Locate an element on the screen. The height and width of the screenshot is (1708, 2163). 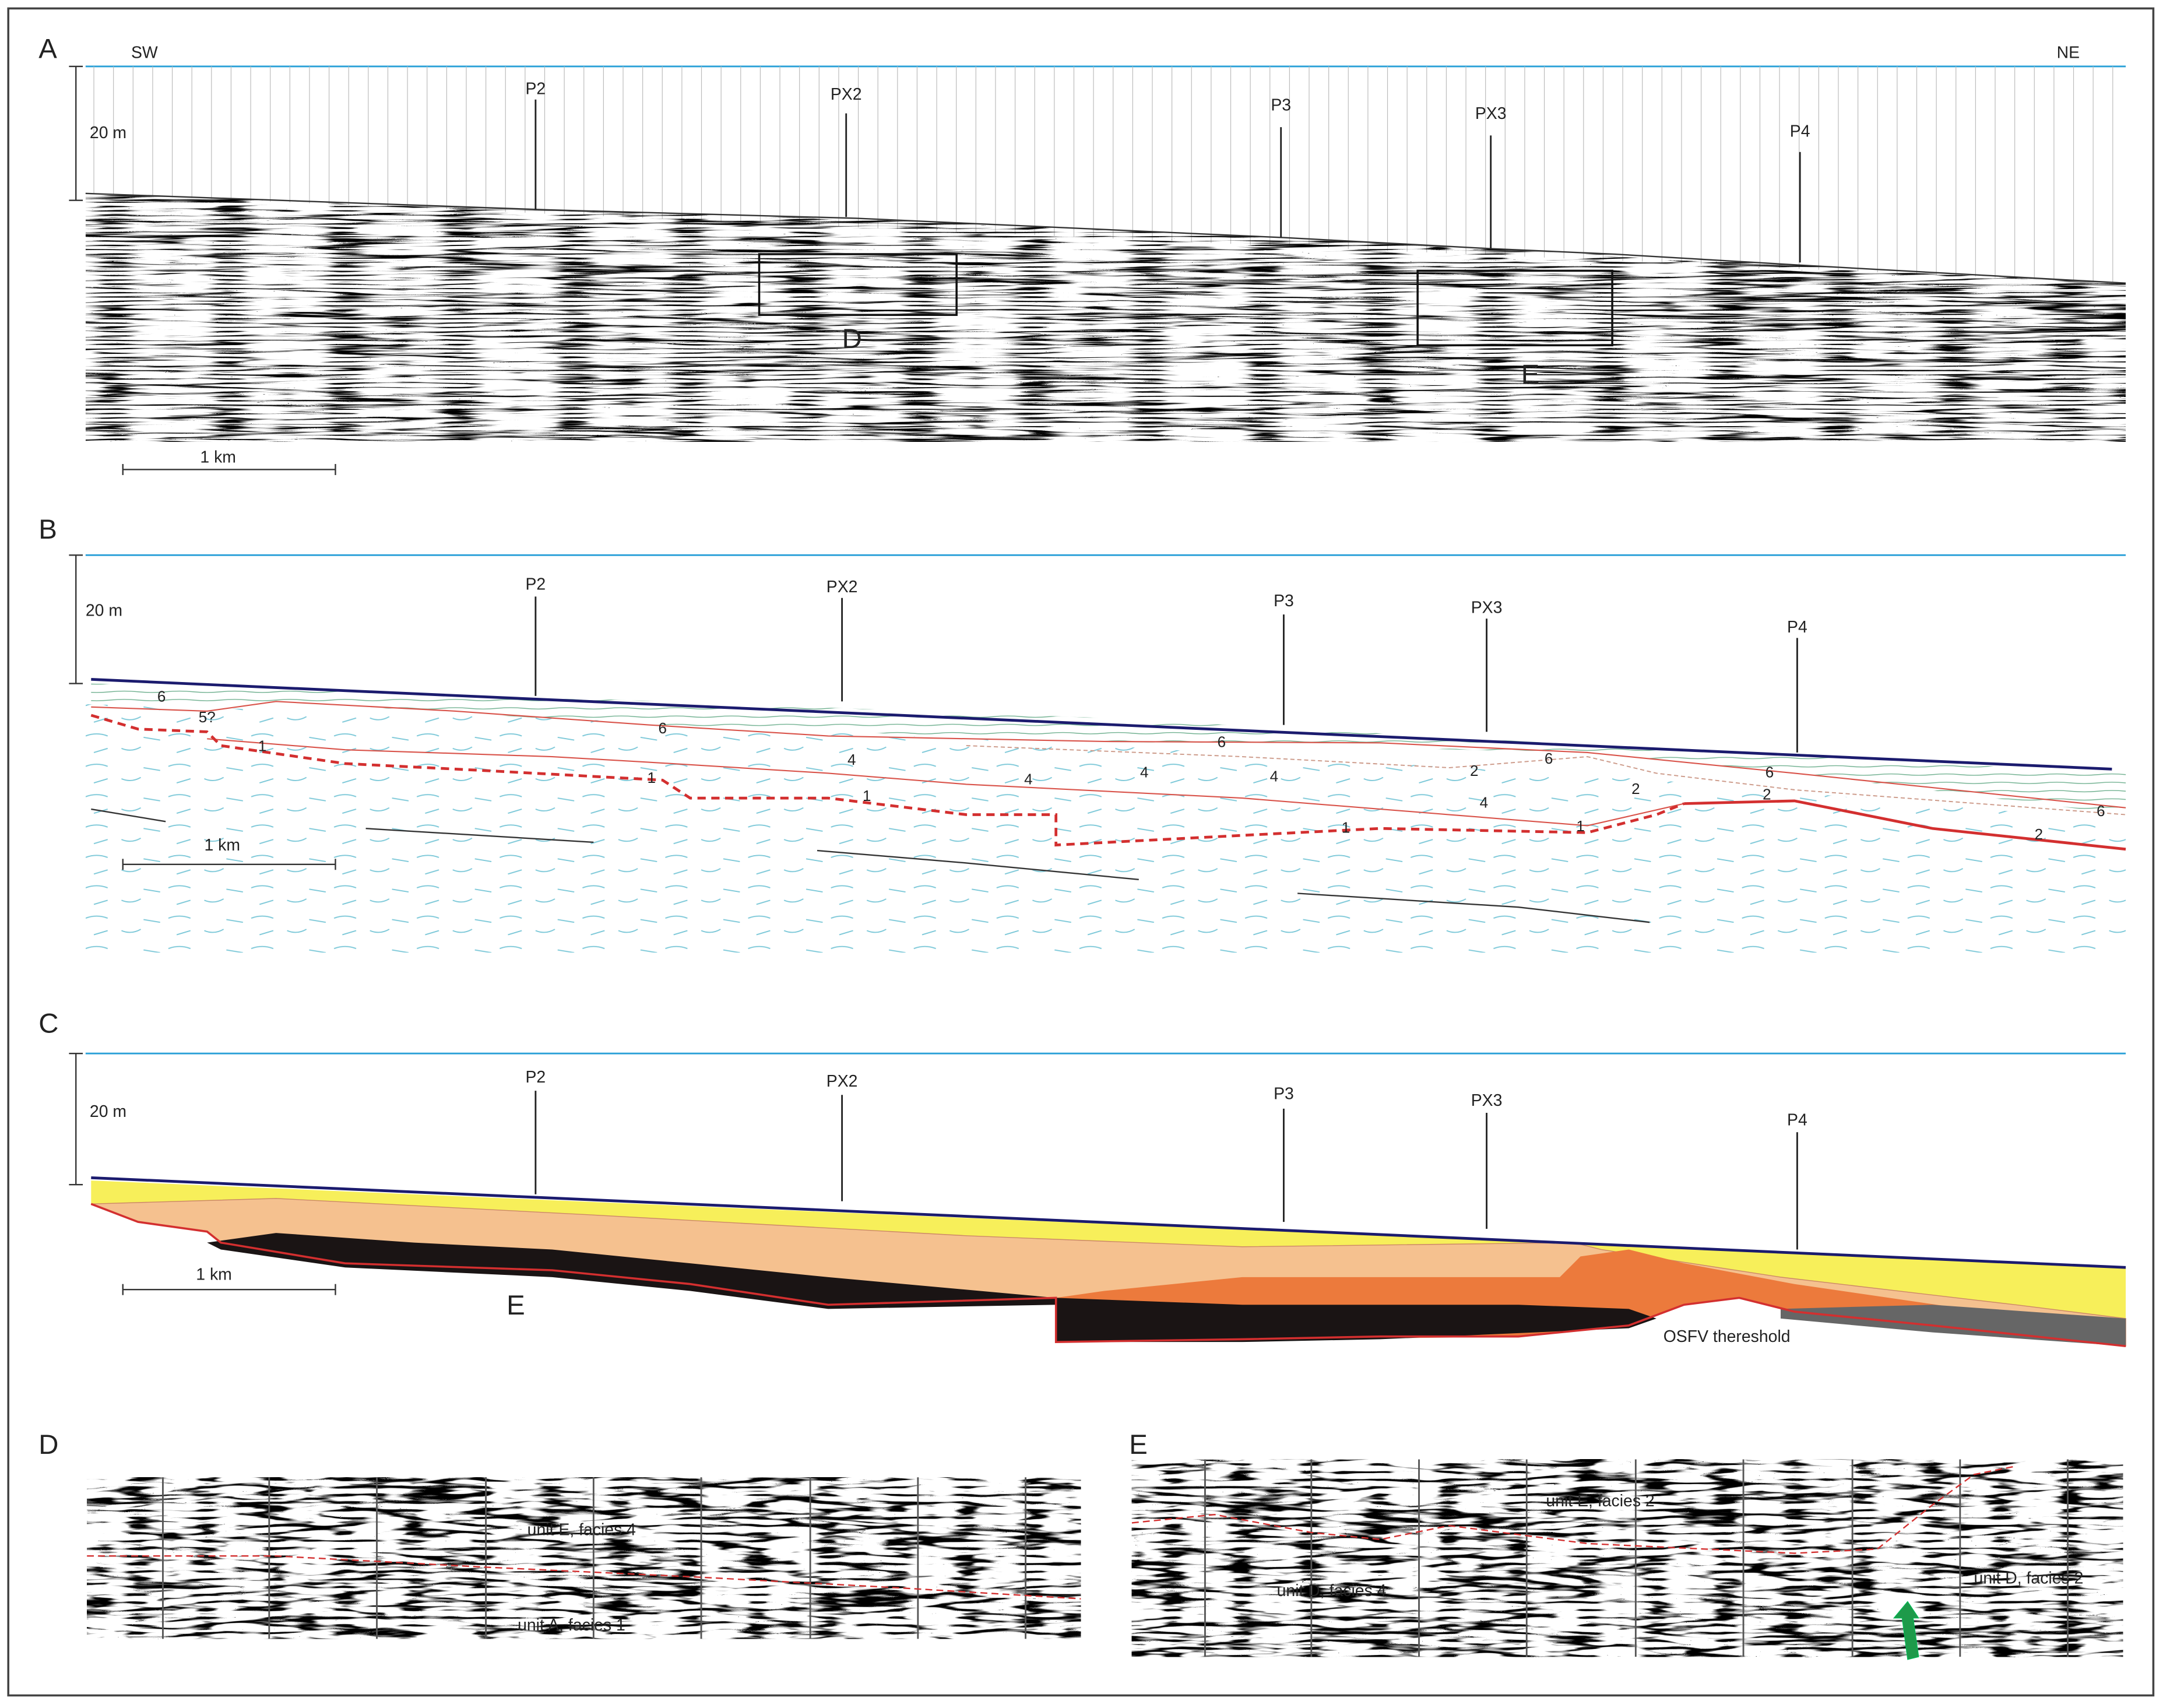
annotation: unit D, facies 4 is located at coordinates (1332, 1591).